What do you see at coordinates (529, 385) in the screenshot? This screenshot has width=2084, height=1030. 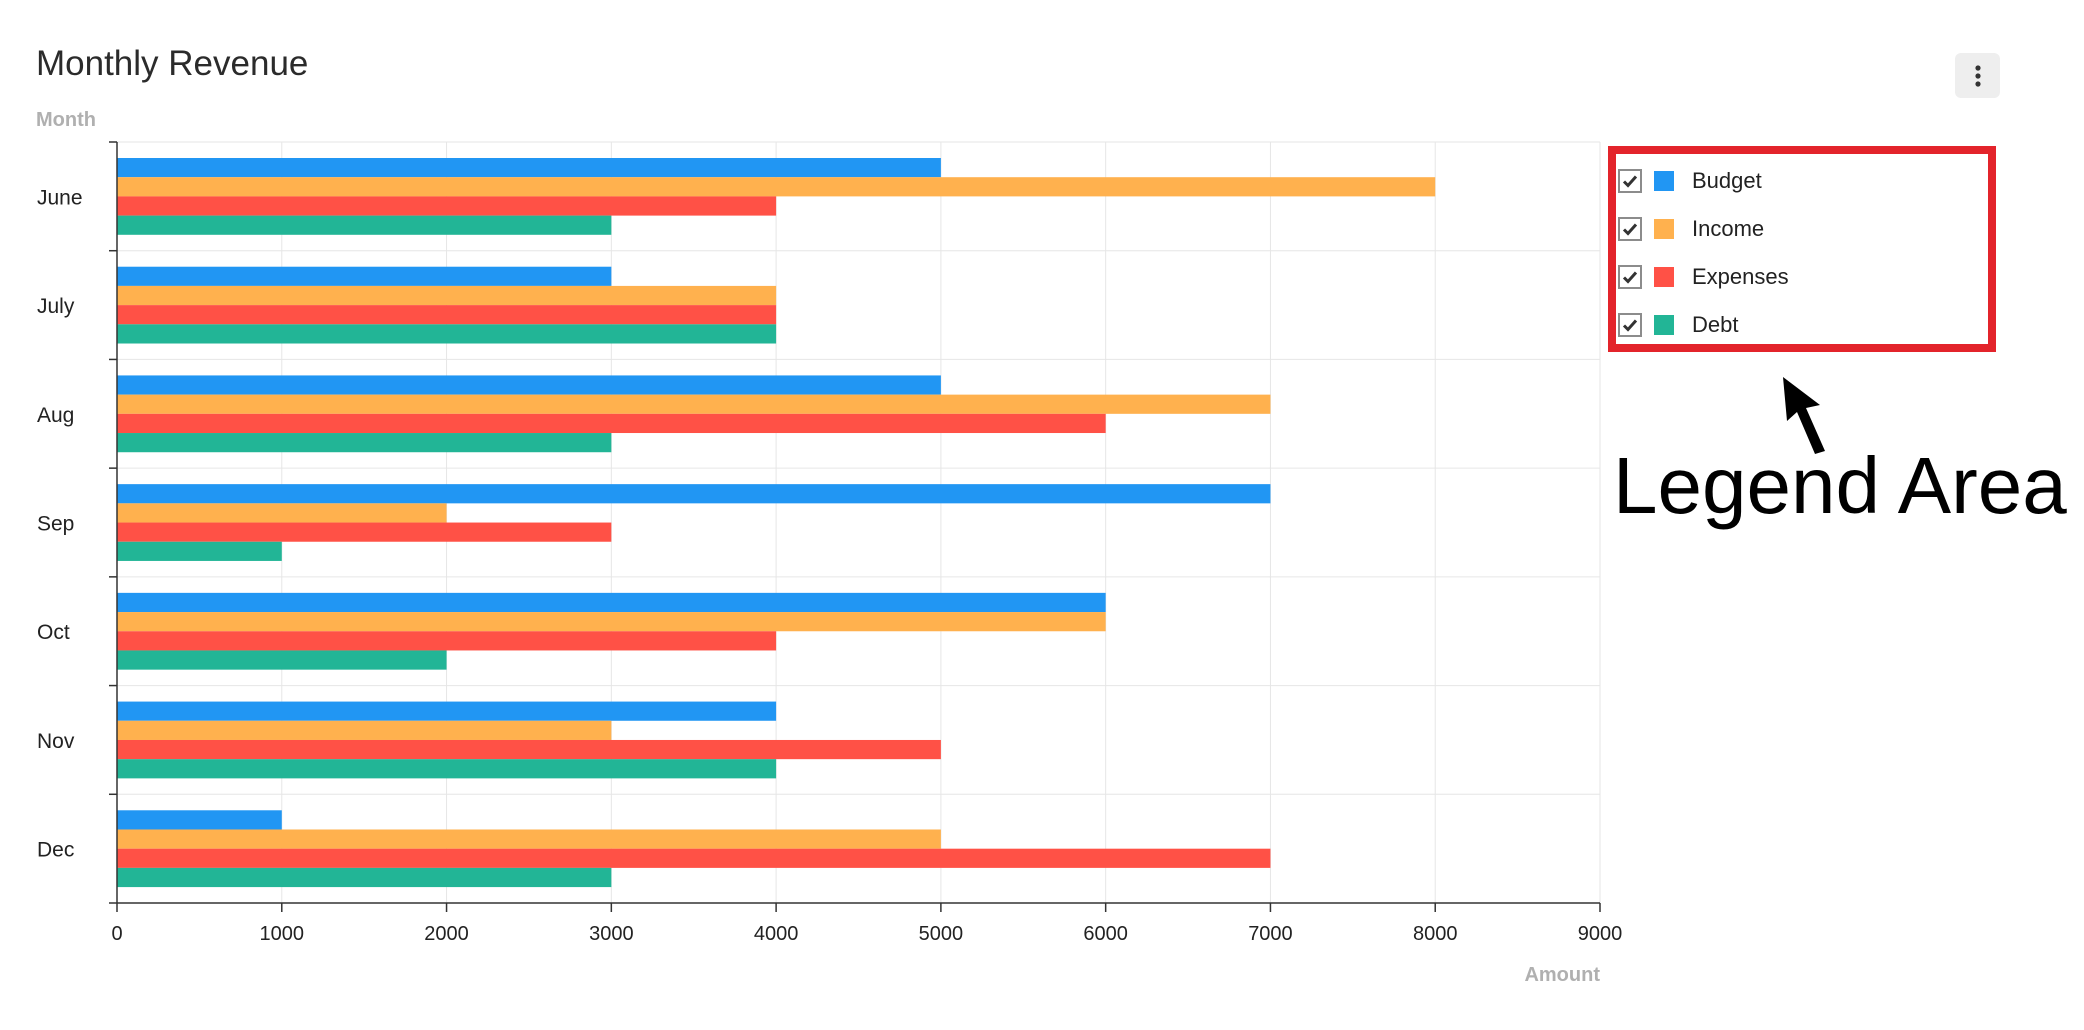 I see `bar-budget-aug` at bounding box center [529, 385].